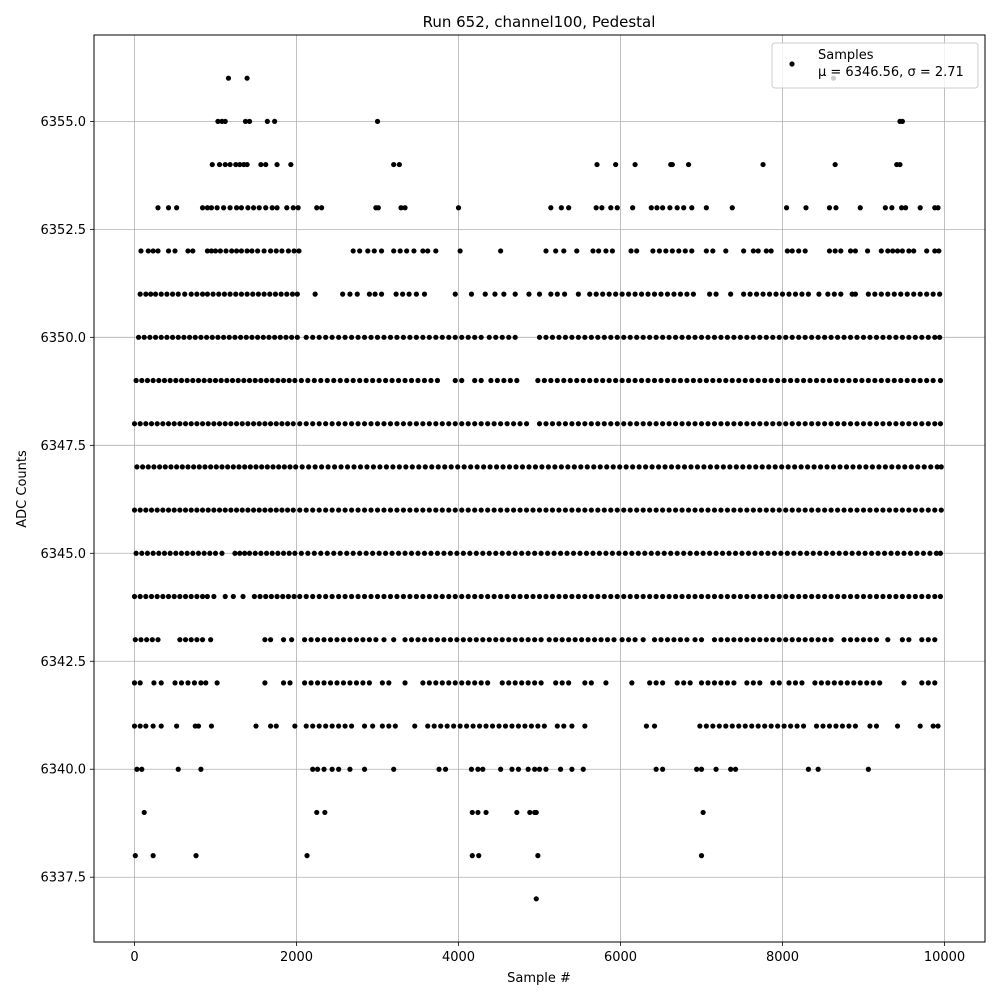 This screenshot has width=1000, height=1000. Describe the element at coordinates (792, 64) in the screenshot. I see `legend-marker` at that location.